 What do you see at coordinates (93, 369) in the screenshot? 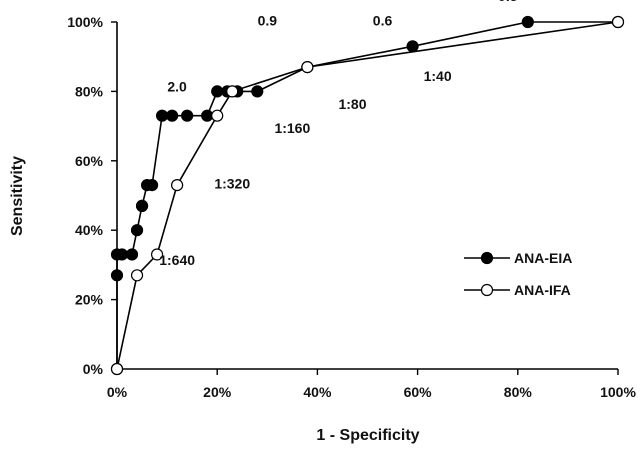
I see `y-tick-label: 0%` at bounding box center [93, 369].